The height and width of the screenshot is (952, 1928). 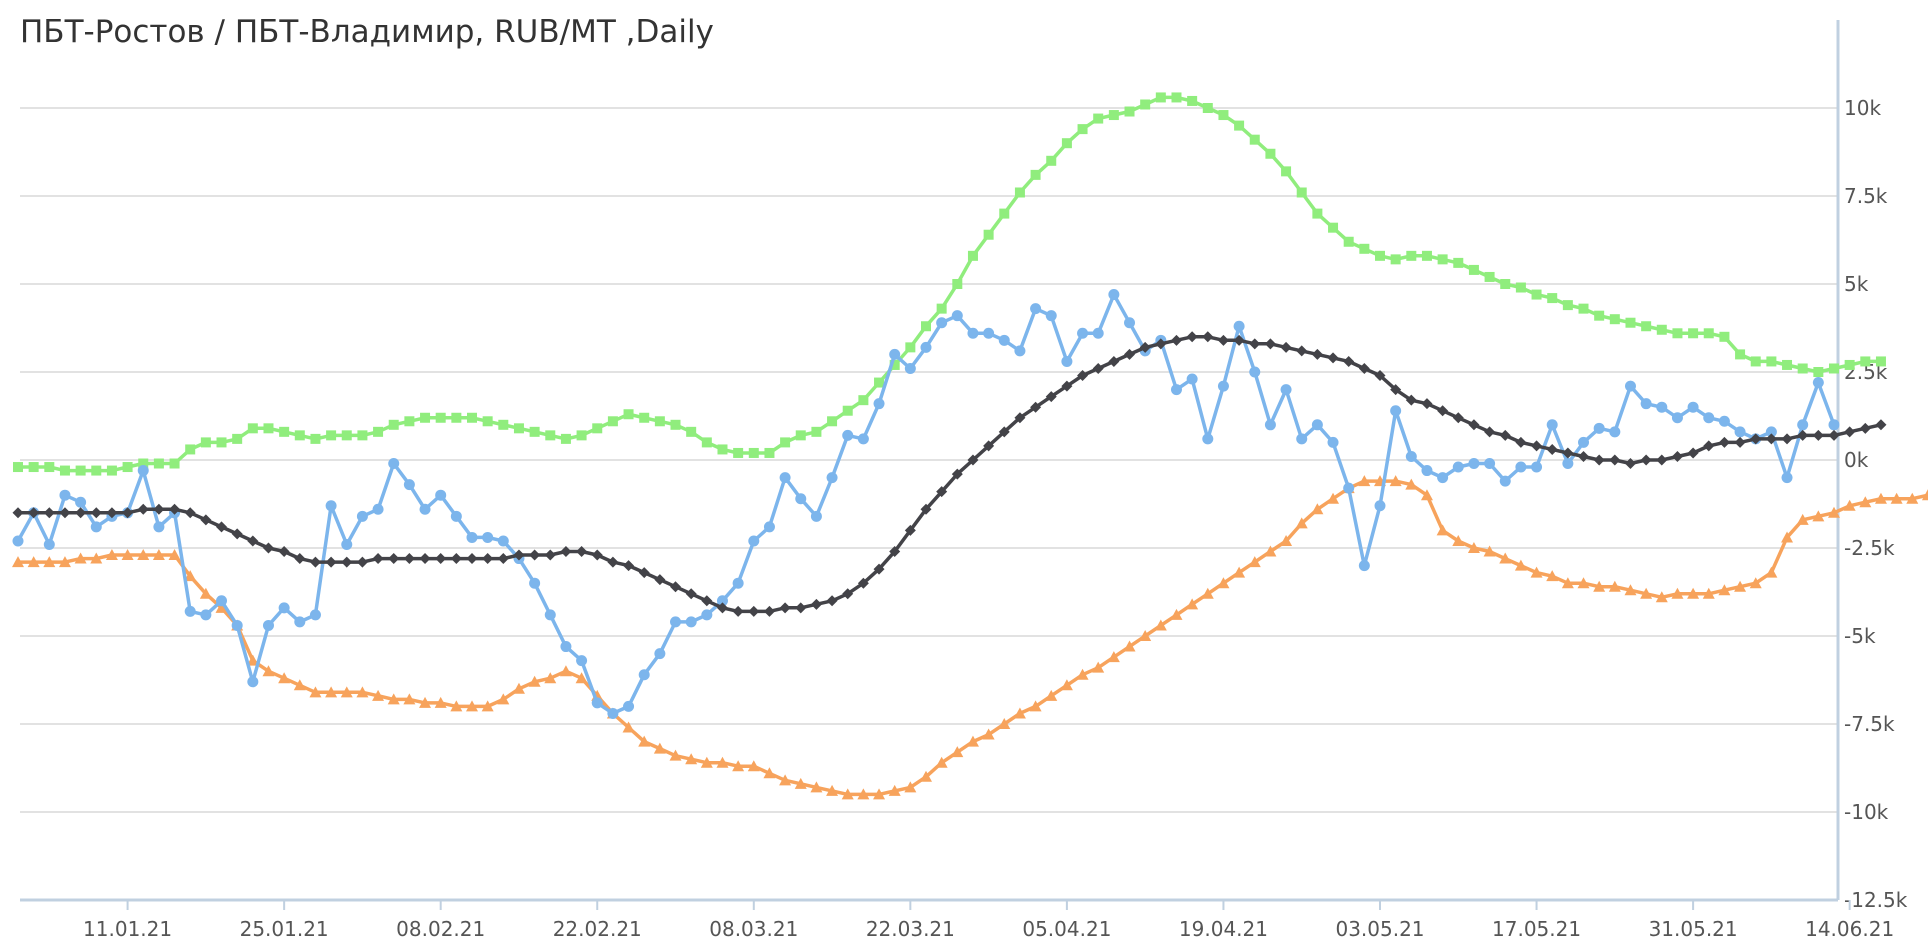 I want to click on chart-title: ПБТ-Ростов / ПБТ-Владимир, RUB/MT ,Daily, so click(x=367, y=32).